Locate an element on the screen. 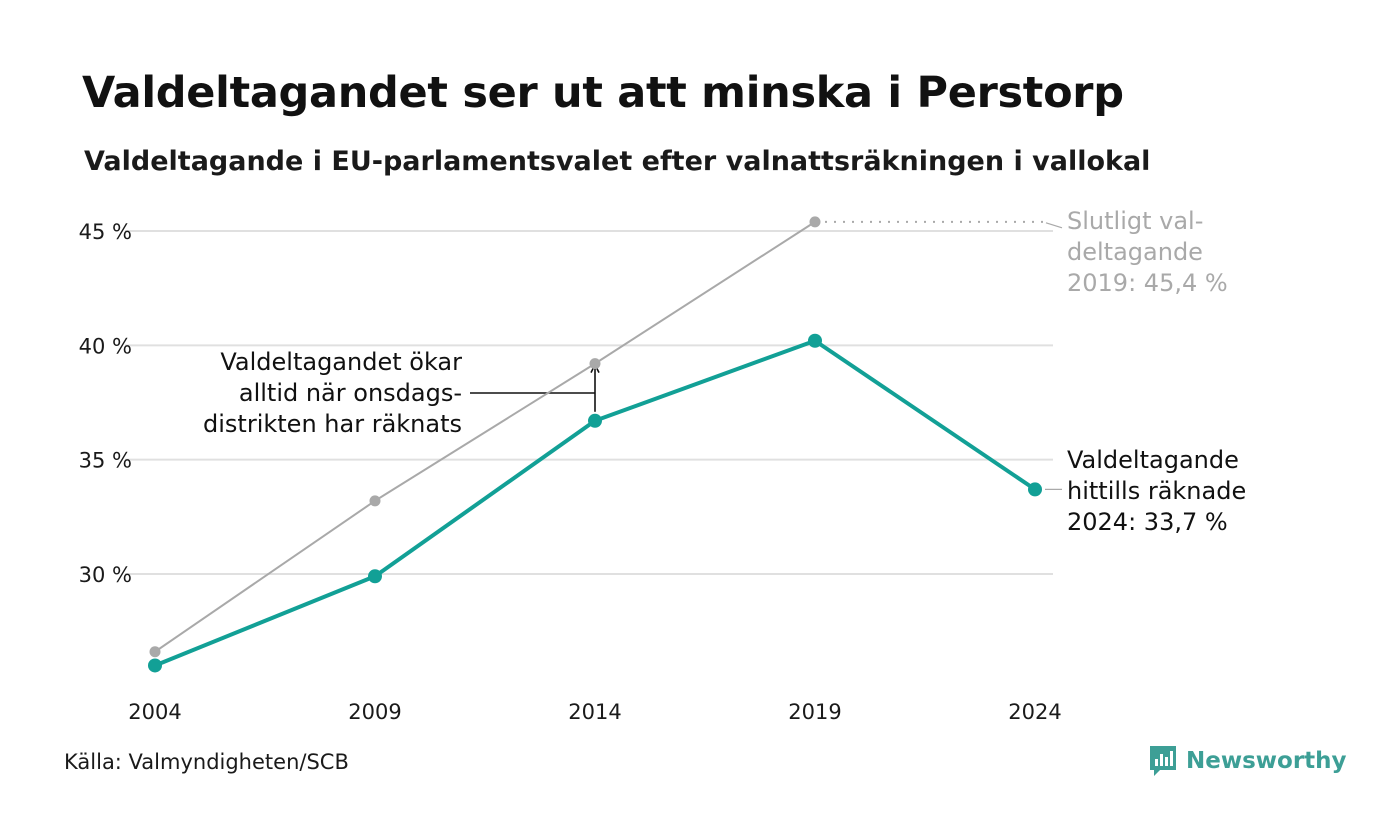  y-tick-label: 30 % is located at coordinates (105, 575).